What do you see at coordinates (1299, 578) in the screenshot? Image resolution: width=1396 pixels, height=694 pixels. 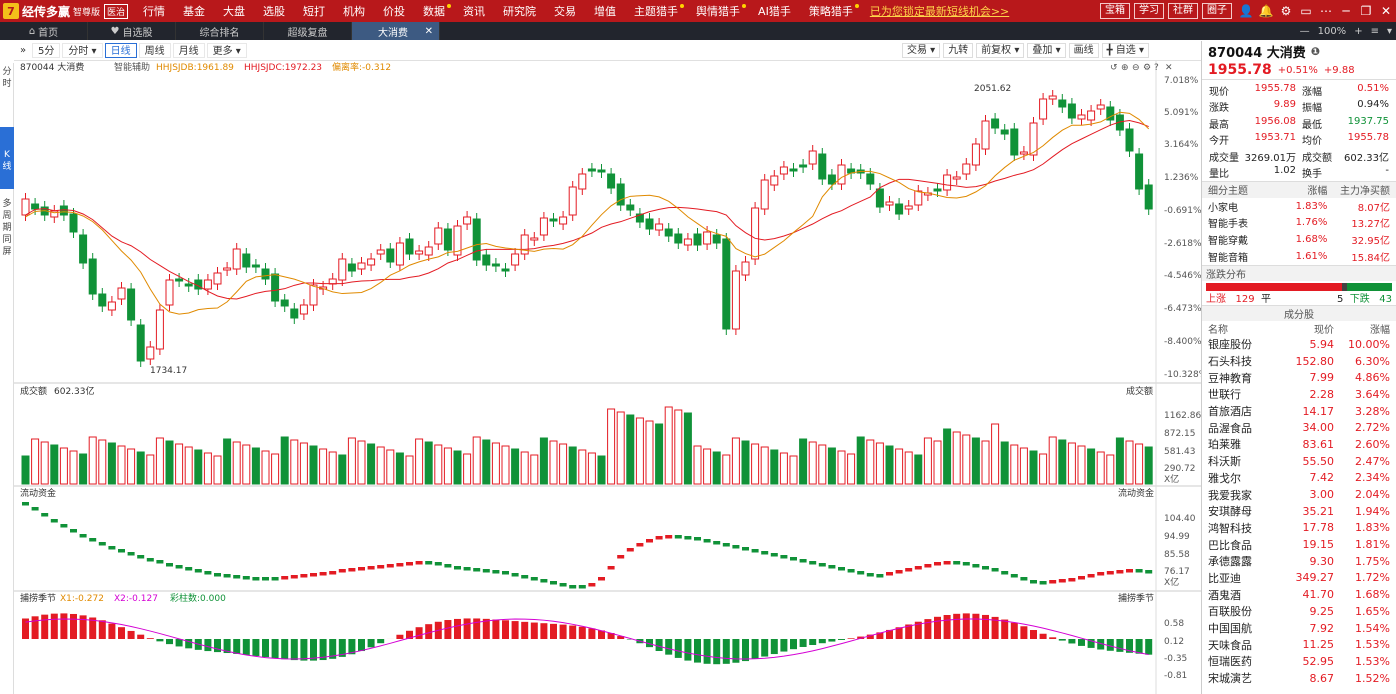 I see `component-row: 比亚迪 349.27 1.72%` at bounding box center [1299, 578].